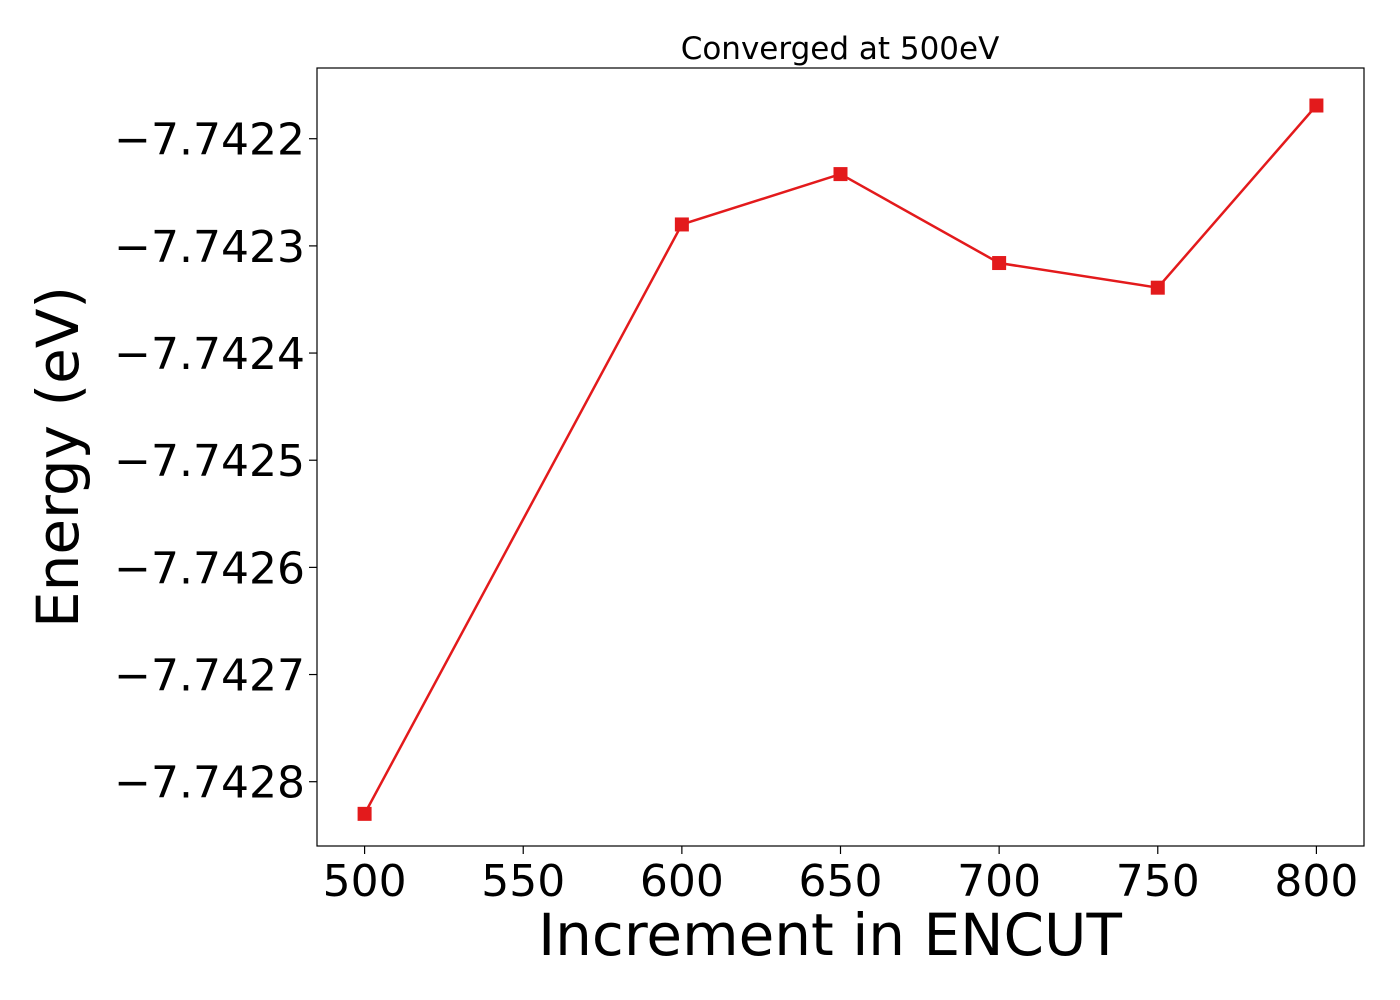  Describe the element at coordinates (840, 49) in the screenshot. I see `chart-title: Converged at 500eV` at that location.